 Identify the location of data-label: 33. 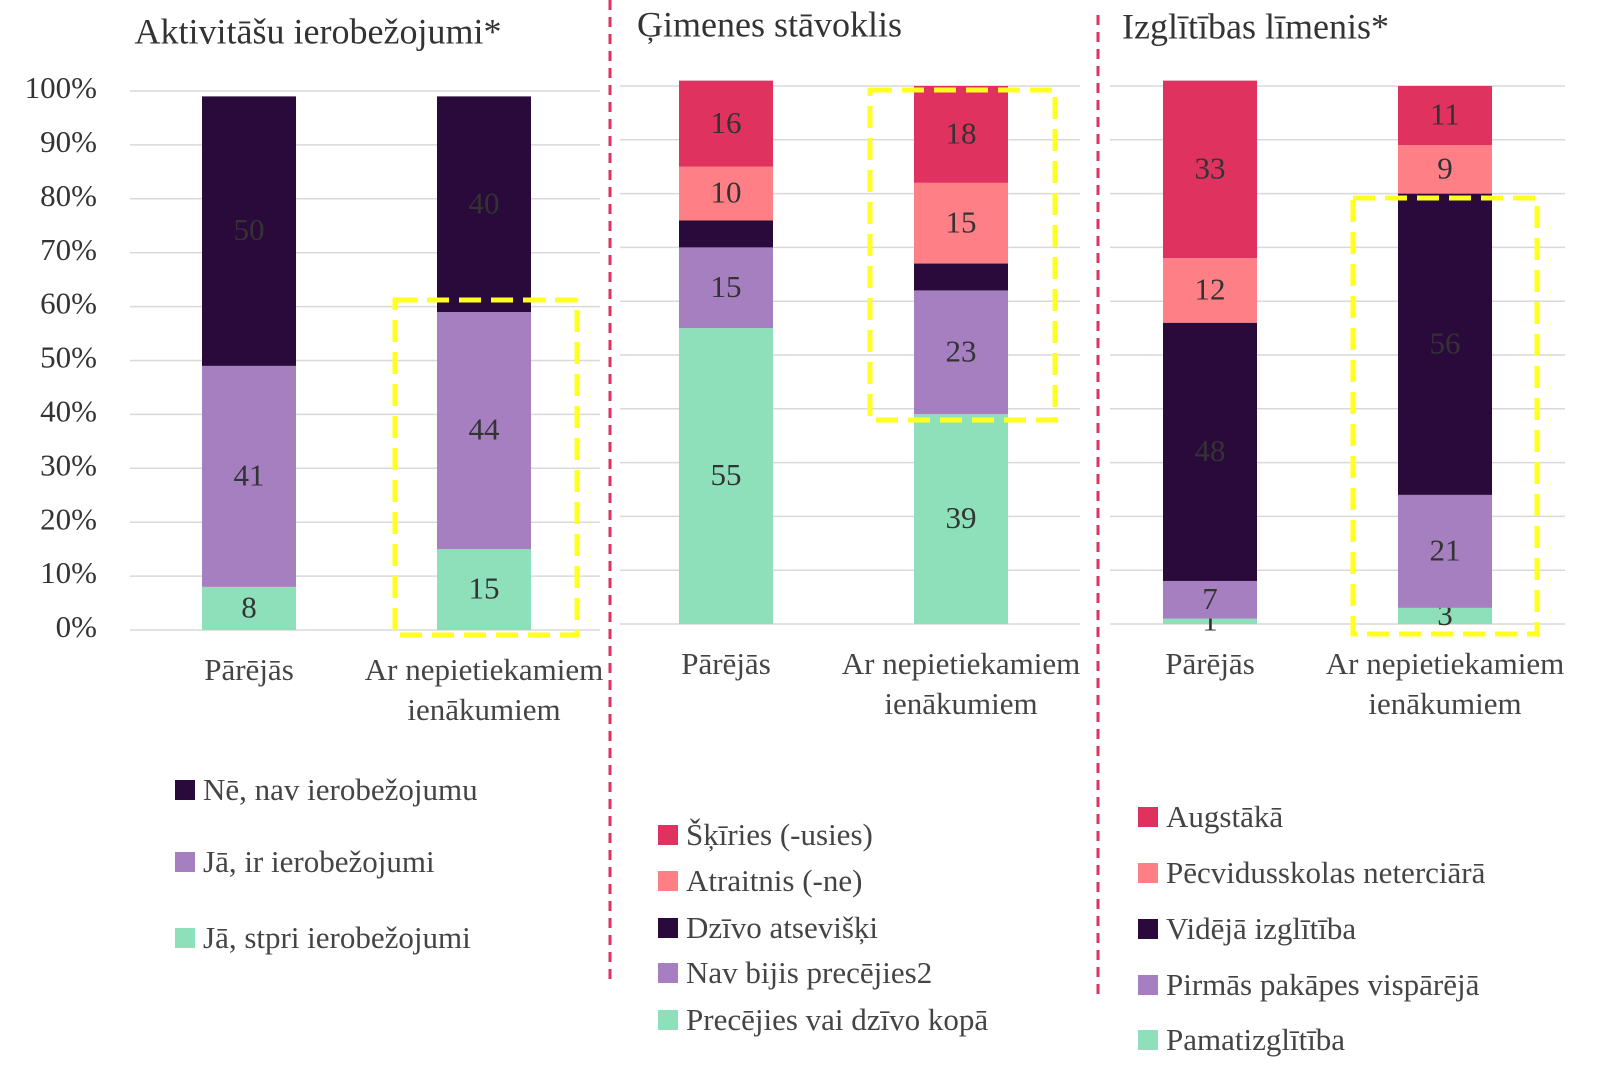
(1210, 167).